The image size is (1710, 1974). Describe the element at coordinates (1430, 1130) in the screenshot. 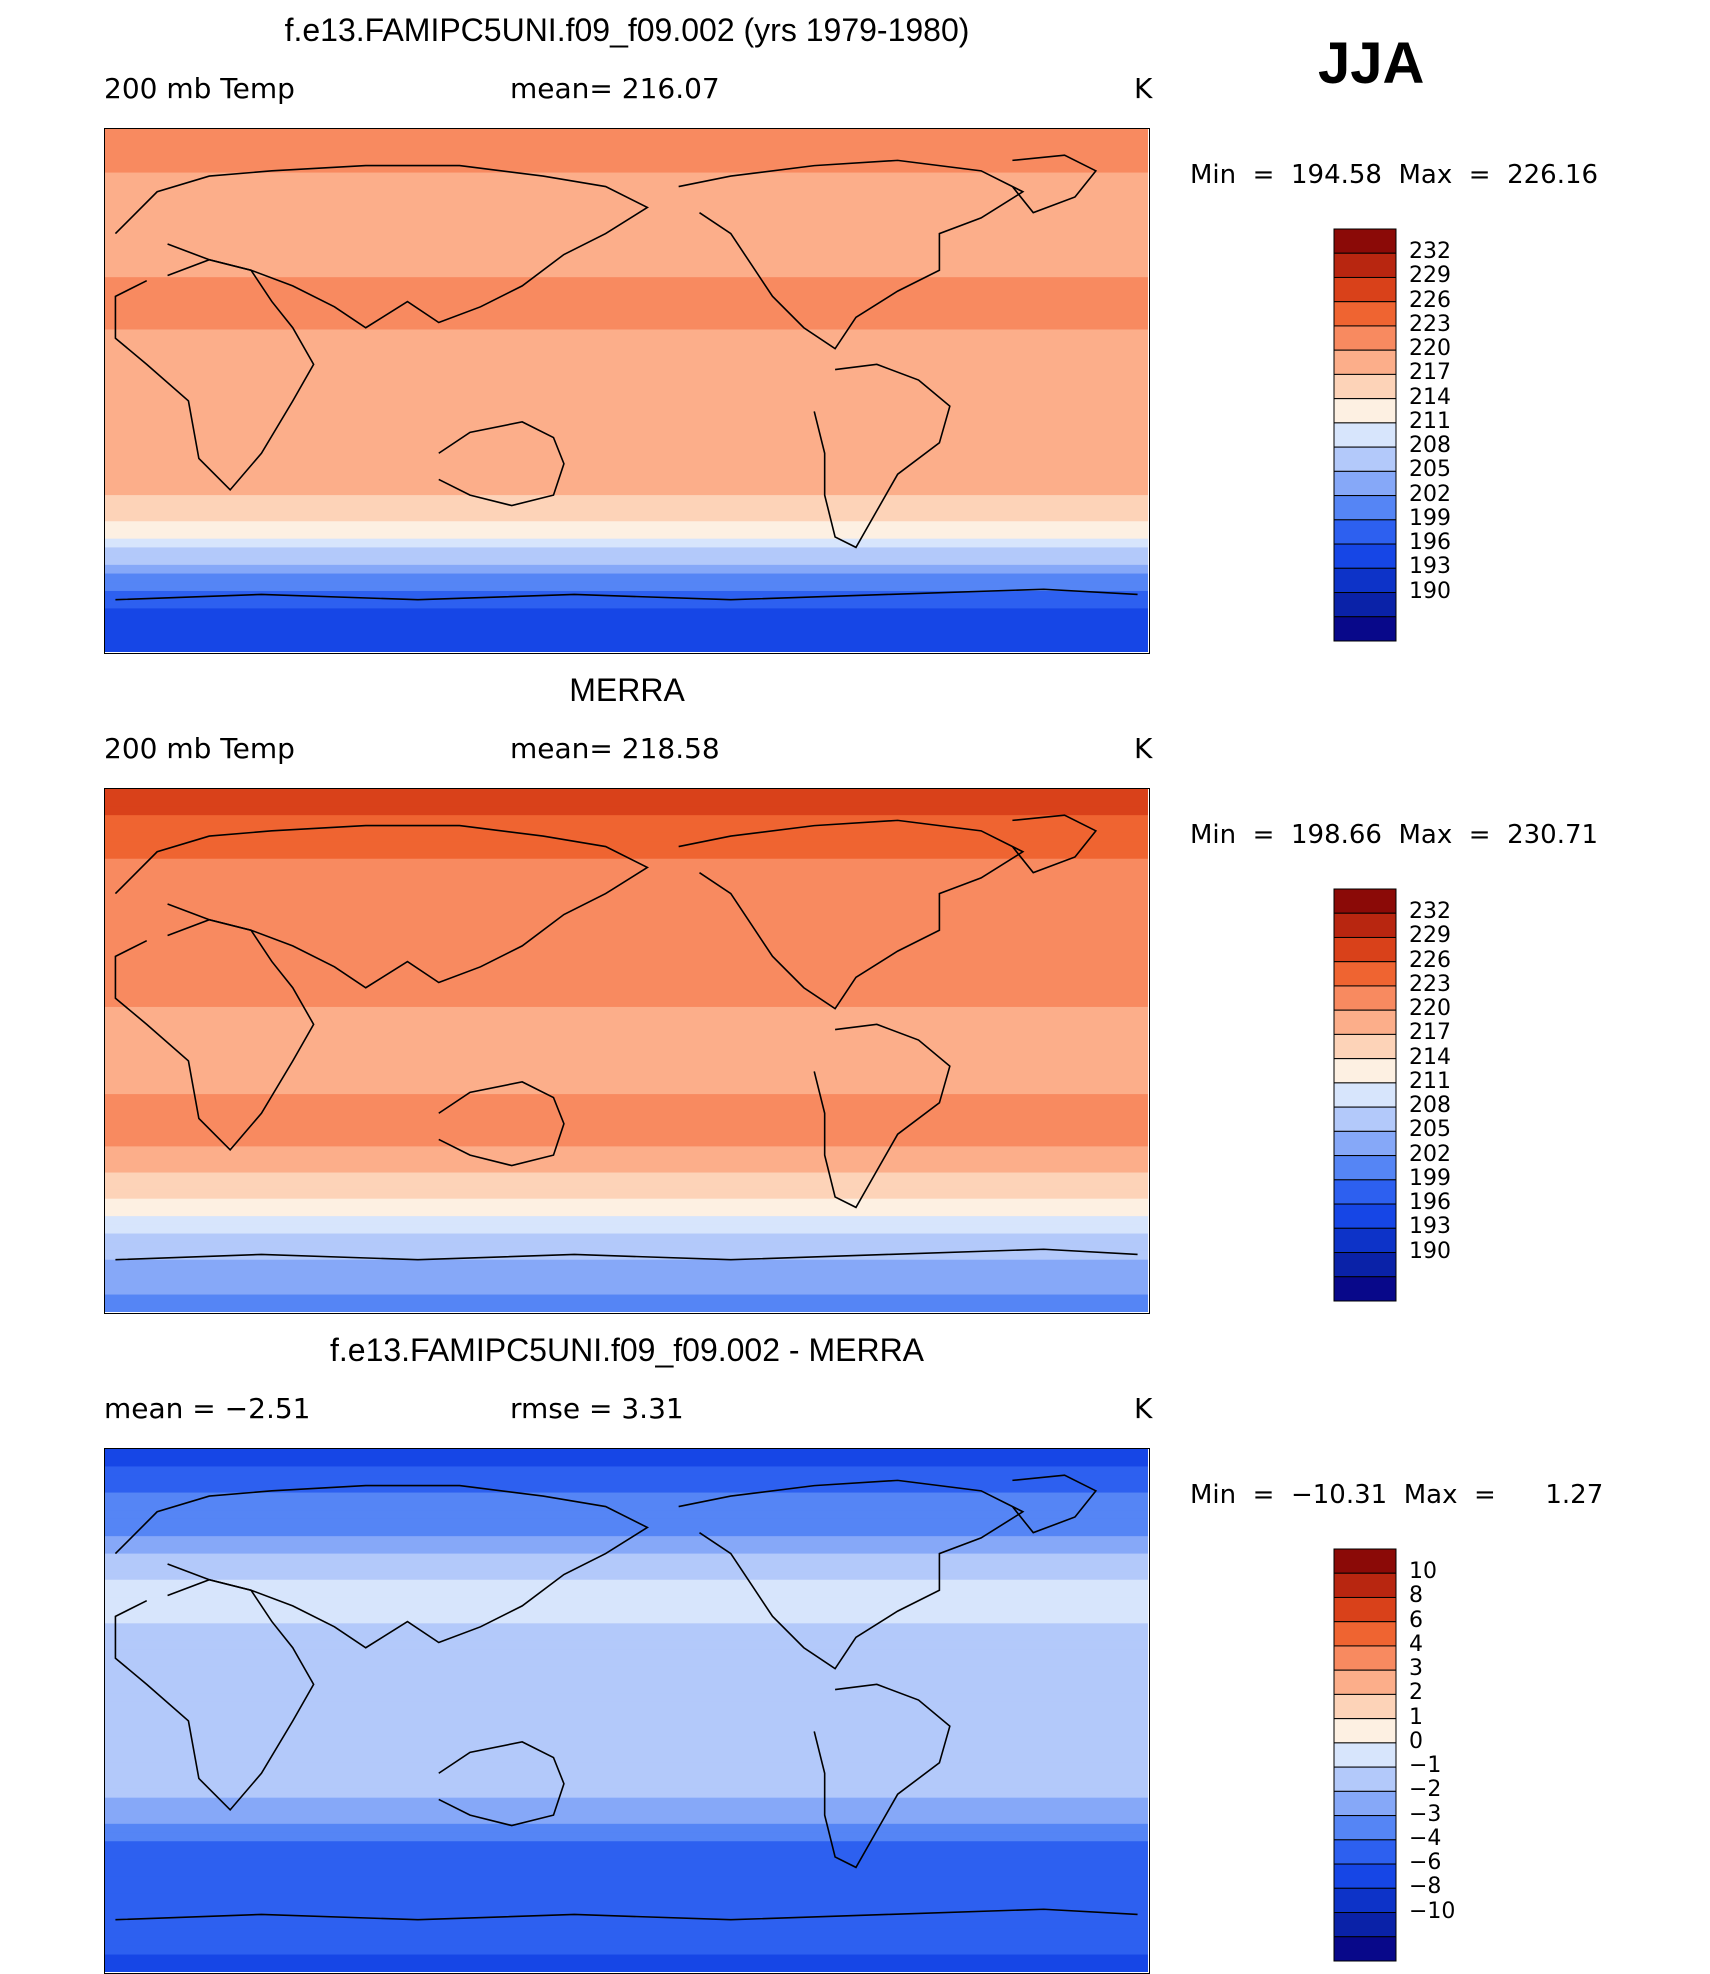

I see `colorbar-tick-label: 205` at that location.